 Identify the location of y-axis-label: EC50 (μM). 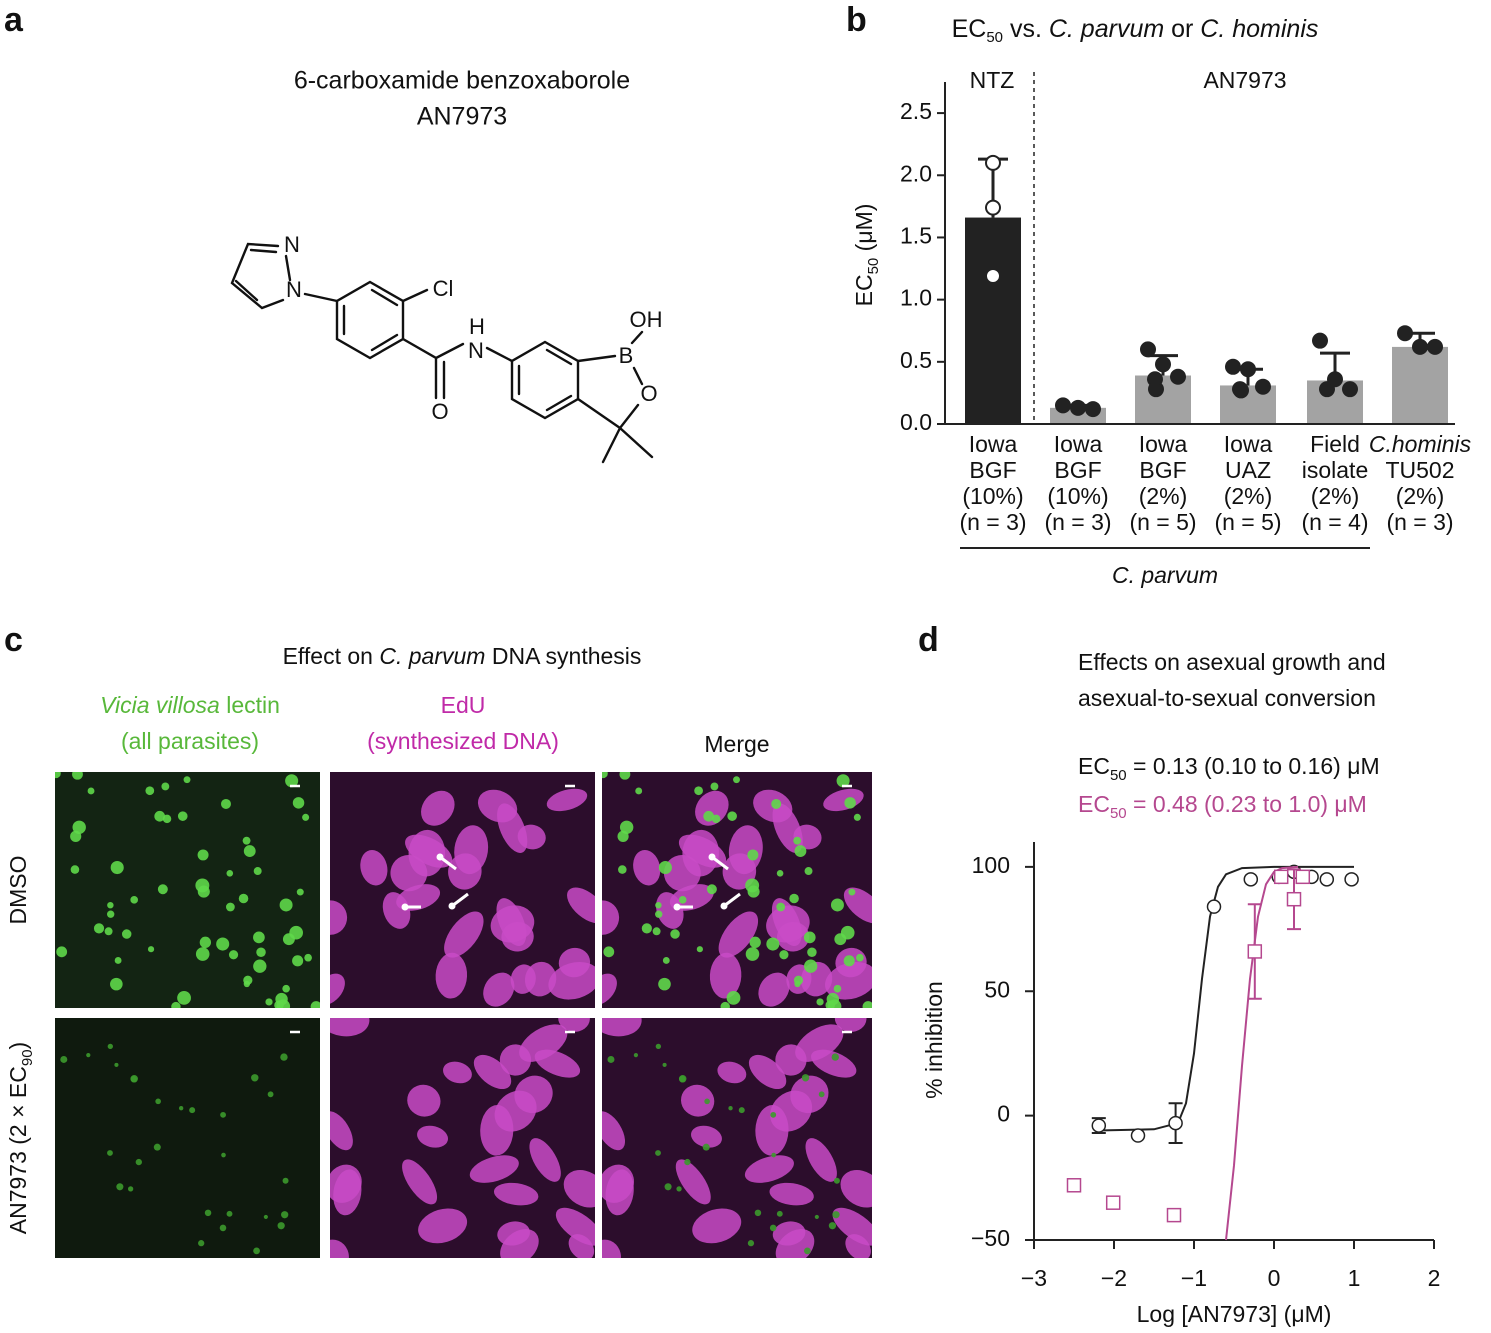
(866, 255).